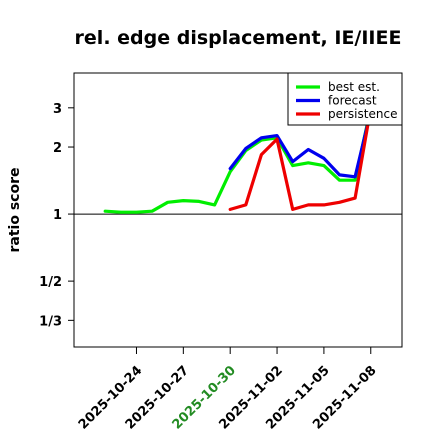 The image size is (440, 440). Describe the element at coordinates (50, 321) in the screenshot. I see `y-tick-label: 1/3` at that location.